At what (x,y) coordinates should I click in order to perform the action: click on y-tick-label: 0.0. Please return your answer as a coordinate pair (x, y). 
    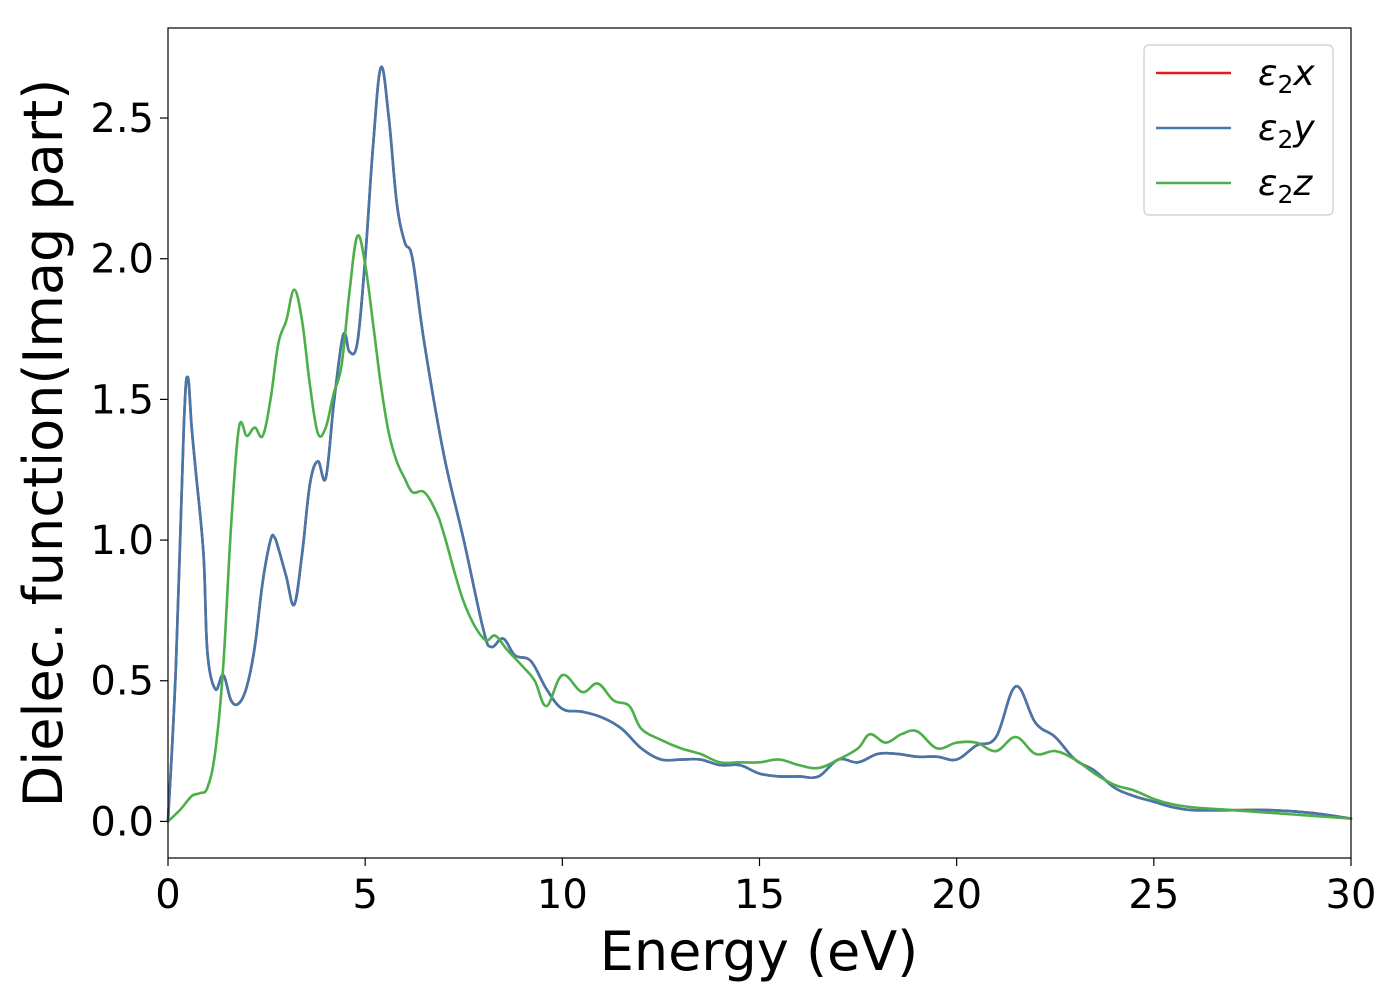
    Looking at the image, I should click on (122, 822).